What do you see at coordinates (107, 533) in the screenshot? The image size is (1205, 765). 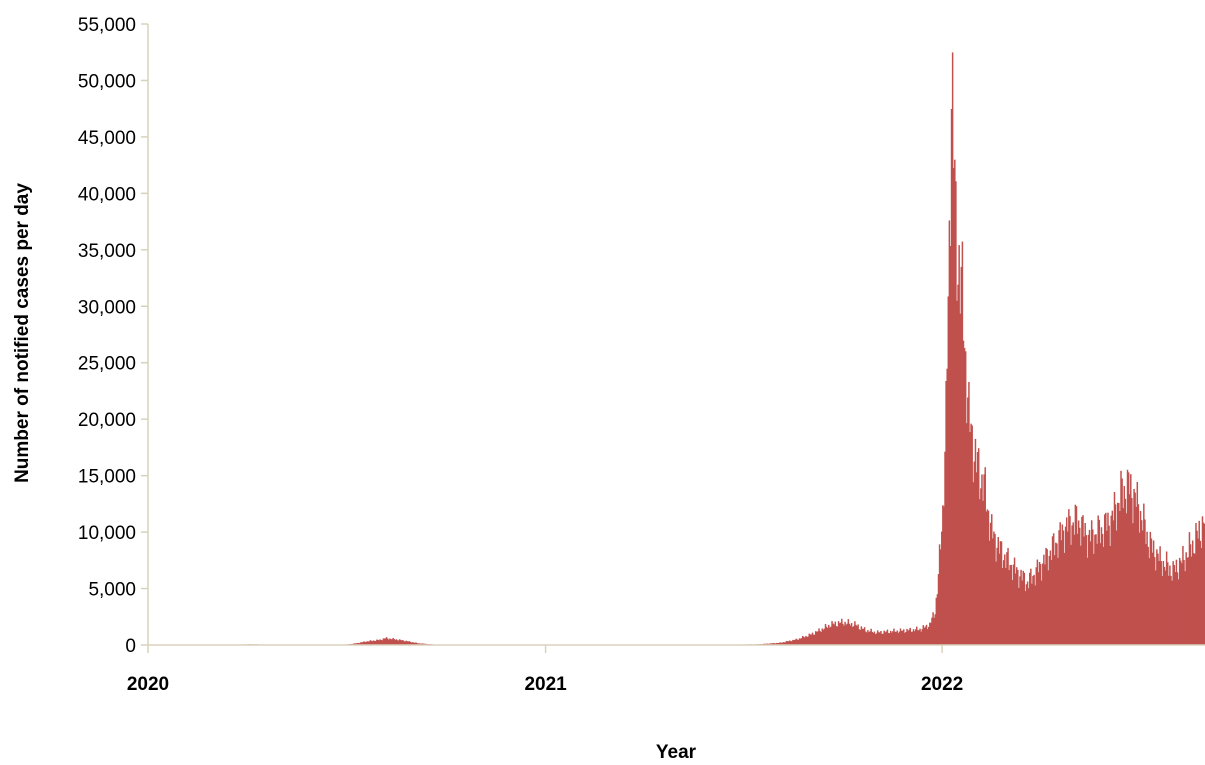 I see `y-tick-label: 10,000` at bounding box center [107, 533].